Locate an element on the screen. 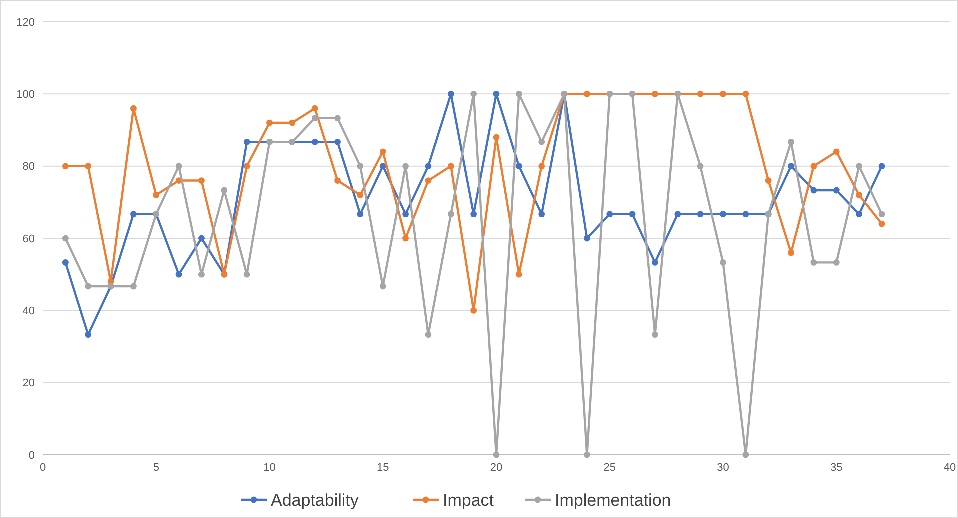 This screenshot has height=518, width=958. x-tick-label: 15 is located at coordinates (383, 468).